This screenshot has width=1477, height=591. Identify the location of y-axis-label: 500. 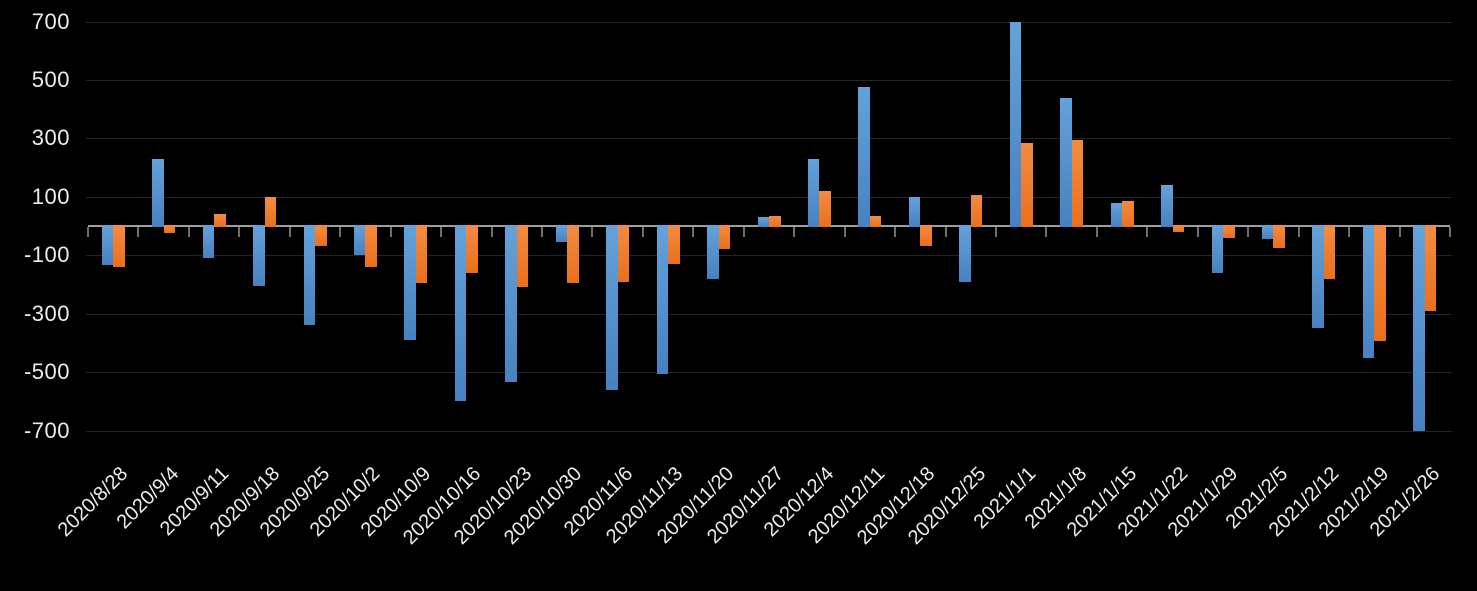
(50, 79).